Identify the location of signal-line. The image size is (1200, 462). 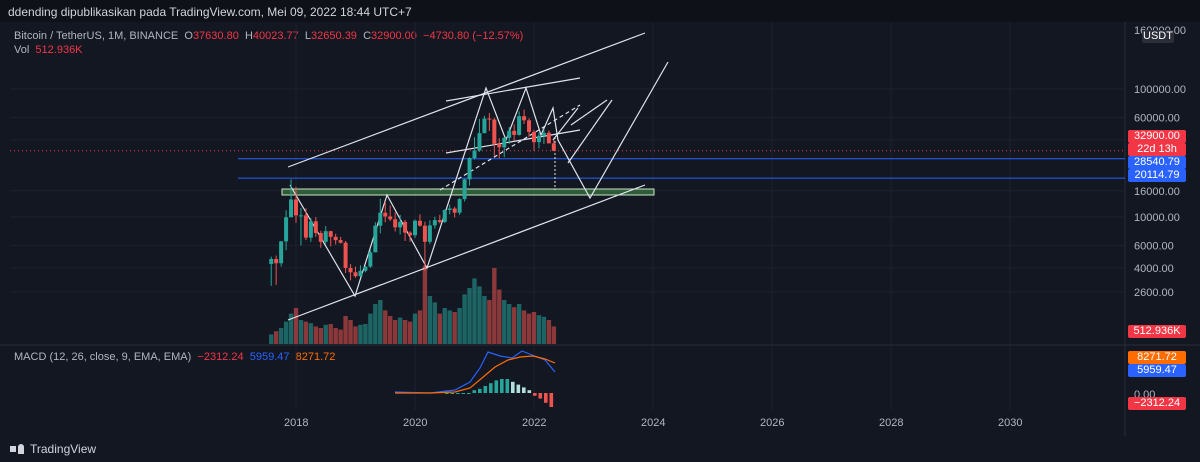
(475, 374).